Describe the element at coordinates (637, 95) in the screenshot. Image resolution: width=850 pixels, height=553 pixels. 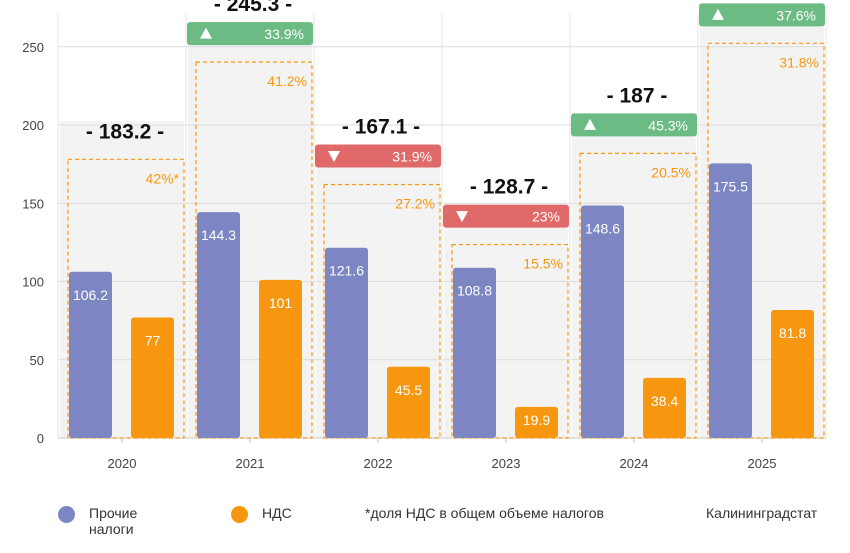
I see `total-label: - 187 -` at that location.